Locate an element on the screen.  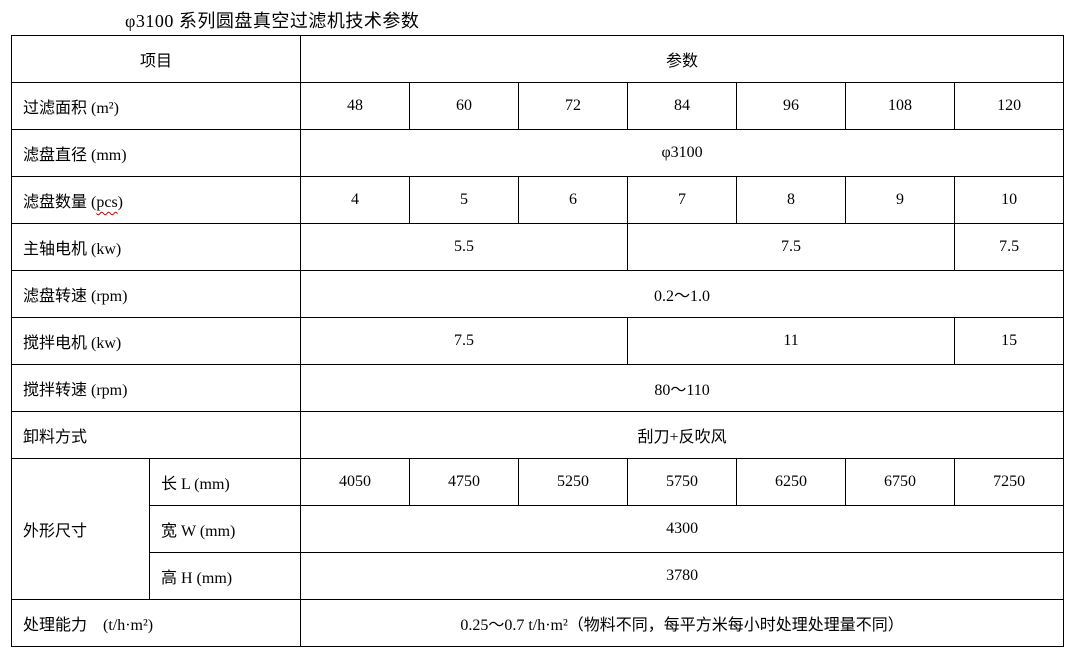
row-label-length: 长 L (mm) is located at coordinates (225, 482).